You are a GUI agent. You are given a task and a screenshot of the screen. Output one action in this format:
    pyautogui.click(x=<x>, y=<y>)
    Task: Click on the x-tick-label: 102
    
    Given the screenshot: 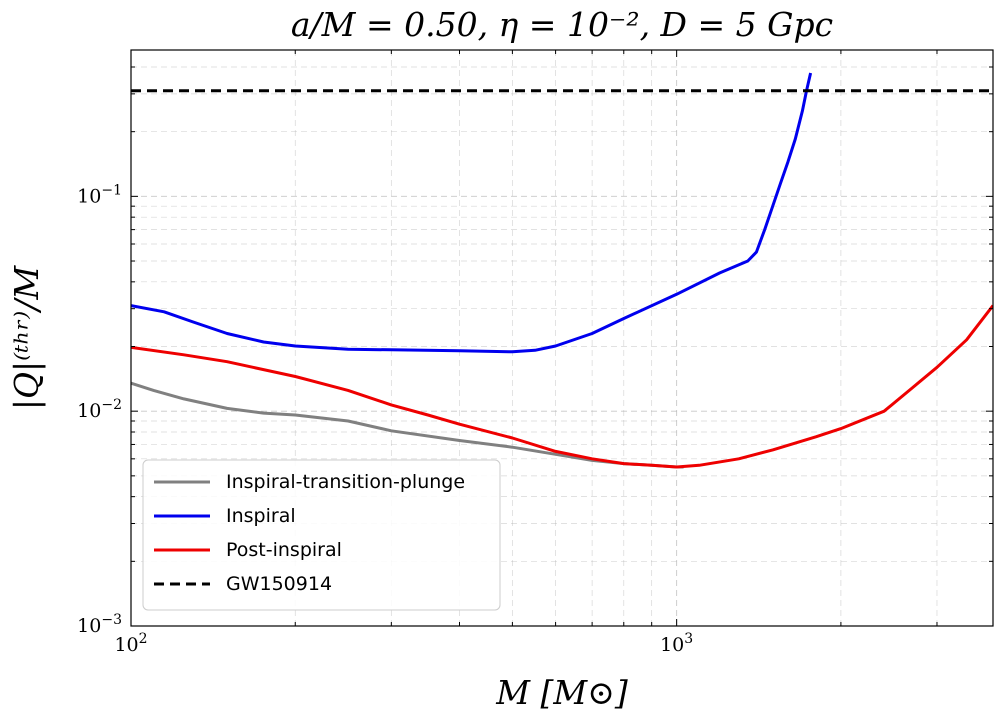 What is the action you would take?
    pyautogui.click(x=130, y=643)
    